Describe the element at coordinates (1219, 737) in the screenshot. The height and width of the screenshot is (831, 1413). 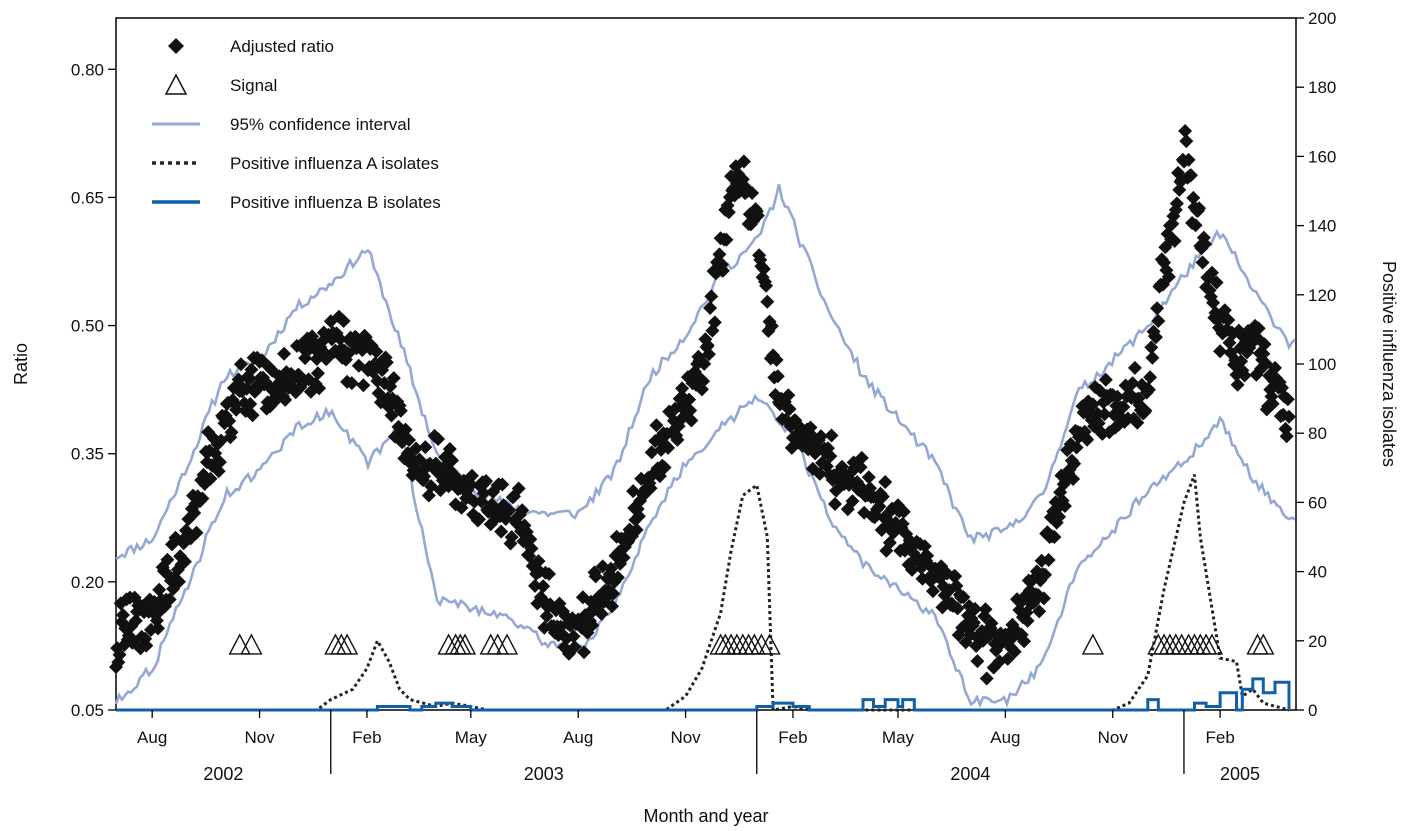
I see `x-tick-label: Feb` at that location.